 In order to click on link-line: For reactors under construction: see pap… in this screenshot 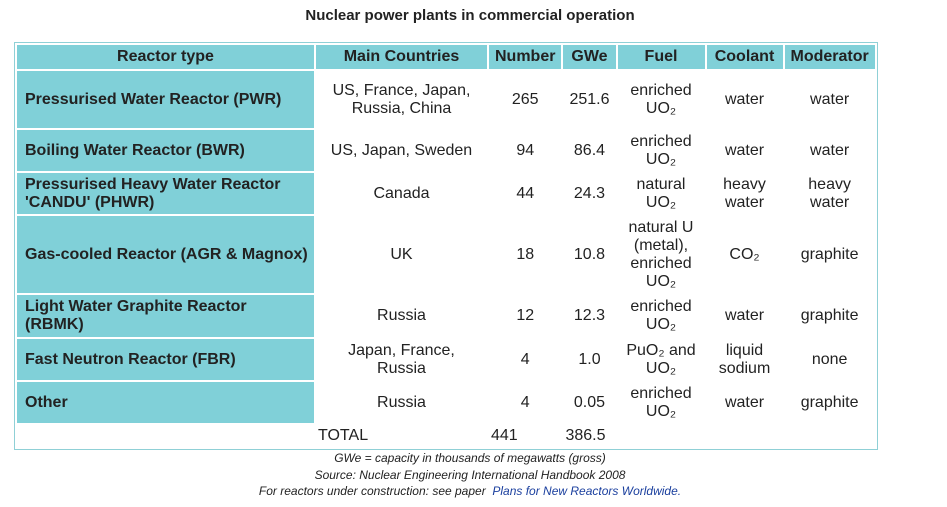, I will do `click(470, 491)`.